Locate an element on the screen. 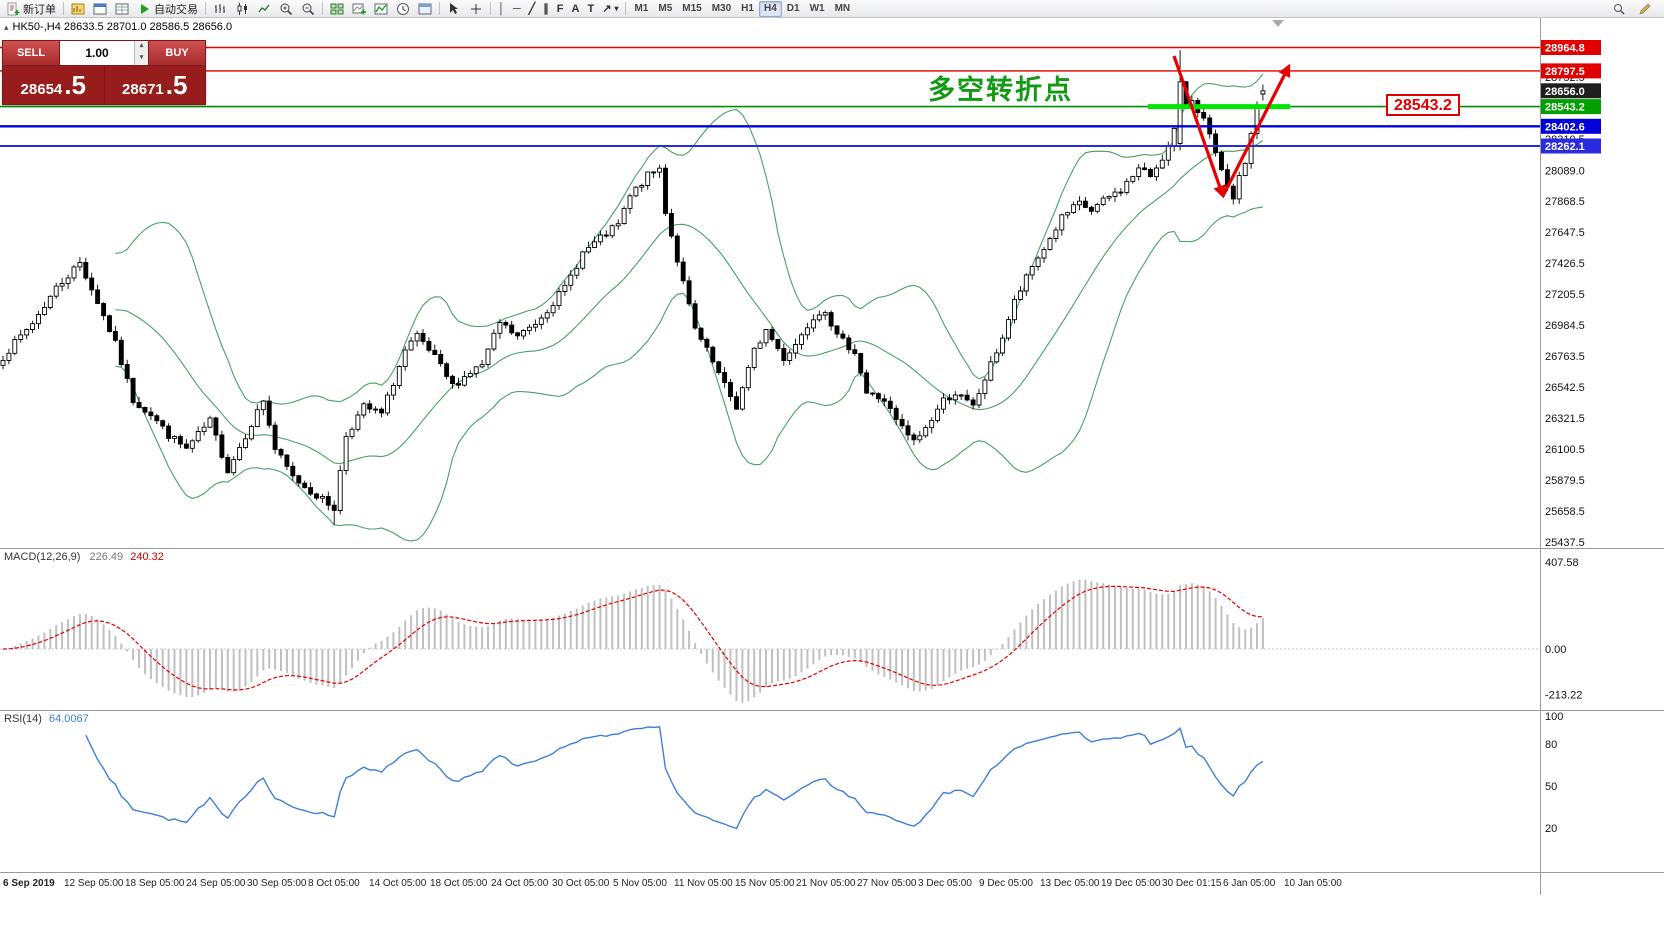 The width and height of the screenshot is (1664, 942). new-chart-button is located at coordinates (359, 9).